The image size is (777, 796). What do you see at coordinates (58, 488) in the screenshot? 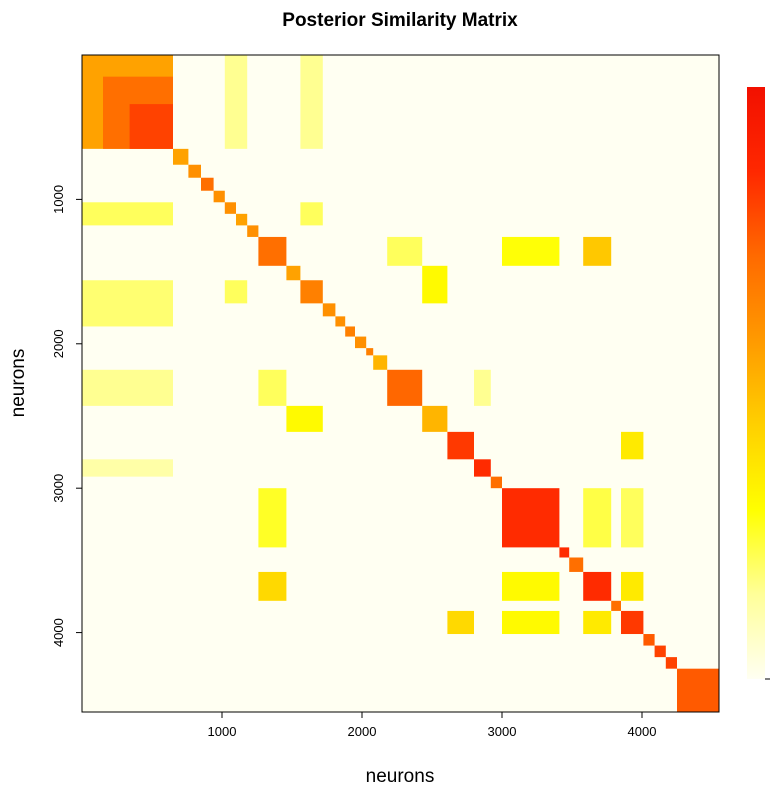
I see `y-tick-label: 3000` at bounding box center [58, 488].